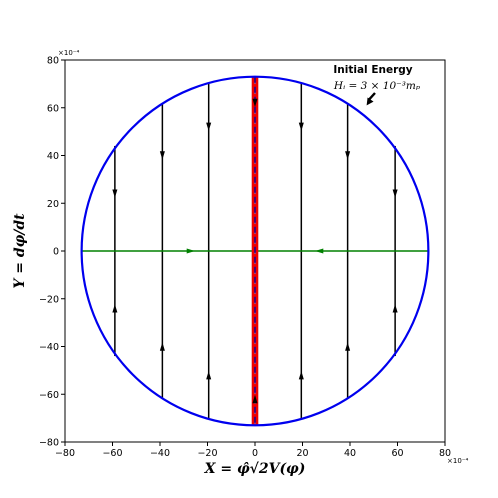 This screenshot has height=498, width=498. Describe the element at coordinates (65, 453) in the screenshot. I see `x-tick-label: −80` at that location.